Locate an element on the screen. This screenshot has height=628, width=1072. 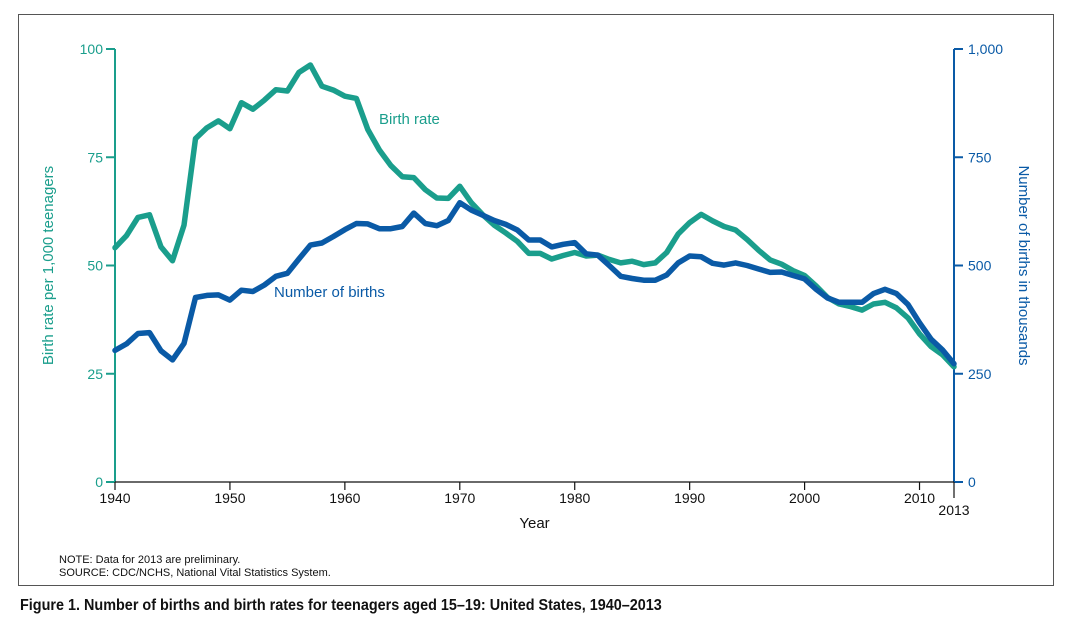
left-y-tick-label: 100 is located at coordinates (92, 49).